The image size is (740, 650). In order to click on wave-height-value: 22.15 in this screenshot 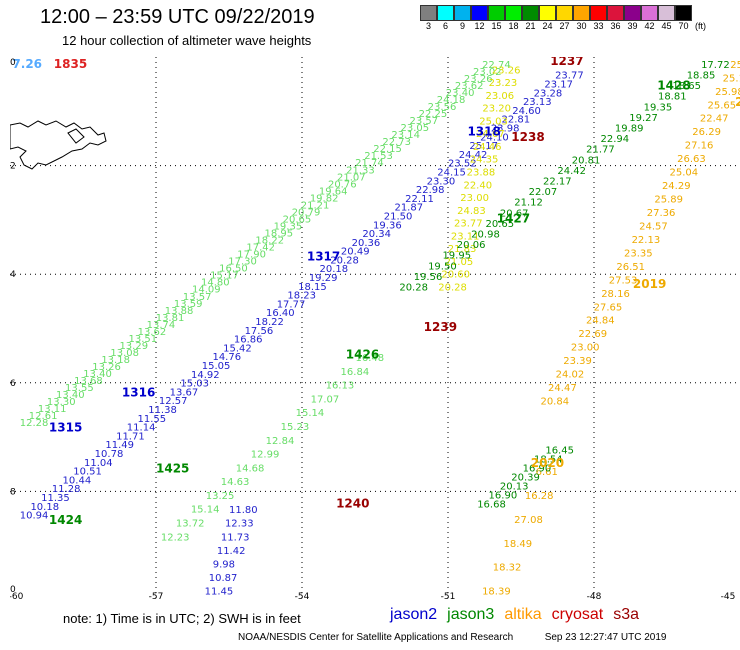, I will do `click(387, 149)`.